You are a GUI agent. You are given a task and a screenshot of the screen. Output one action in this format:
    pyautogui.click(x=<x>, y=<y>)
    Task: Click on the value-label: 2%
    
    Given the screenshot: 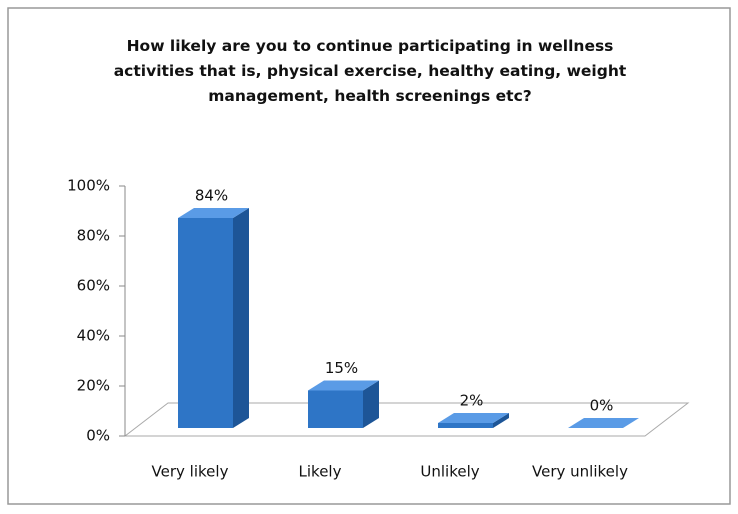 What is the action you would take?
    pyautogui.click(x=472, y=401)
    